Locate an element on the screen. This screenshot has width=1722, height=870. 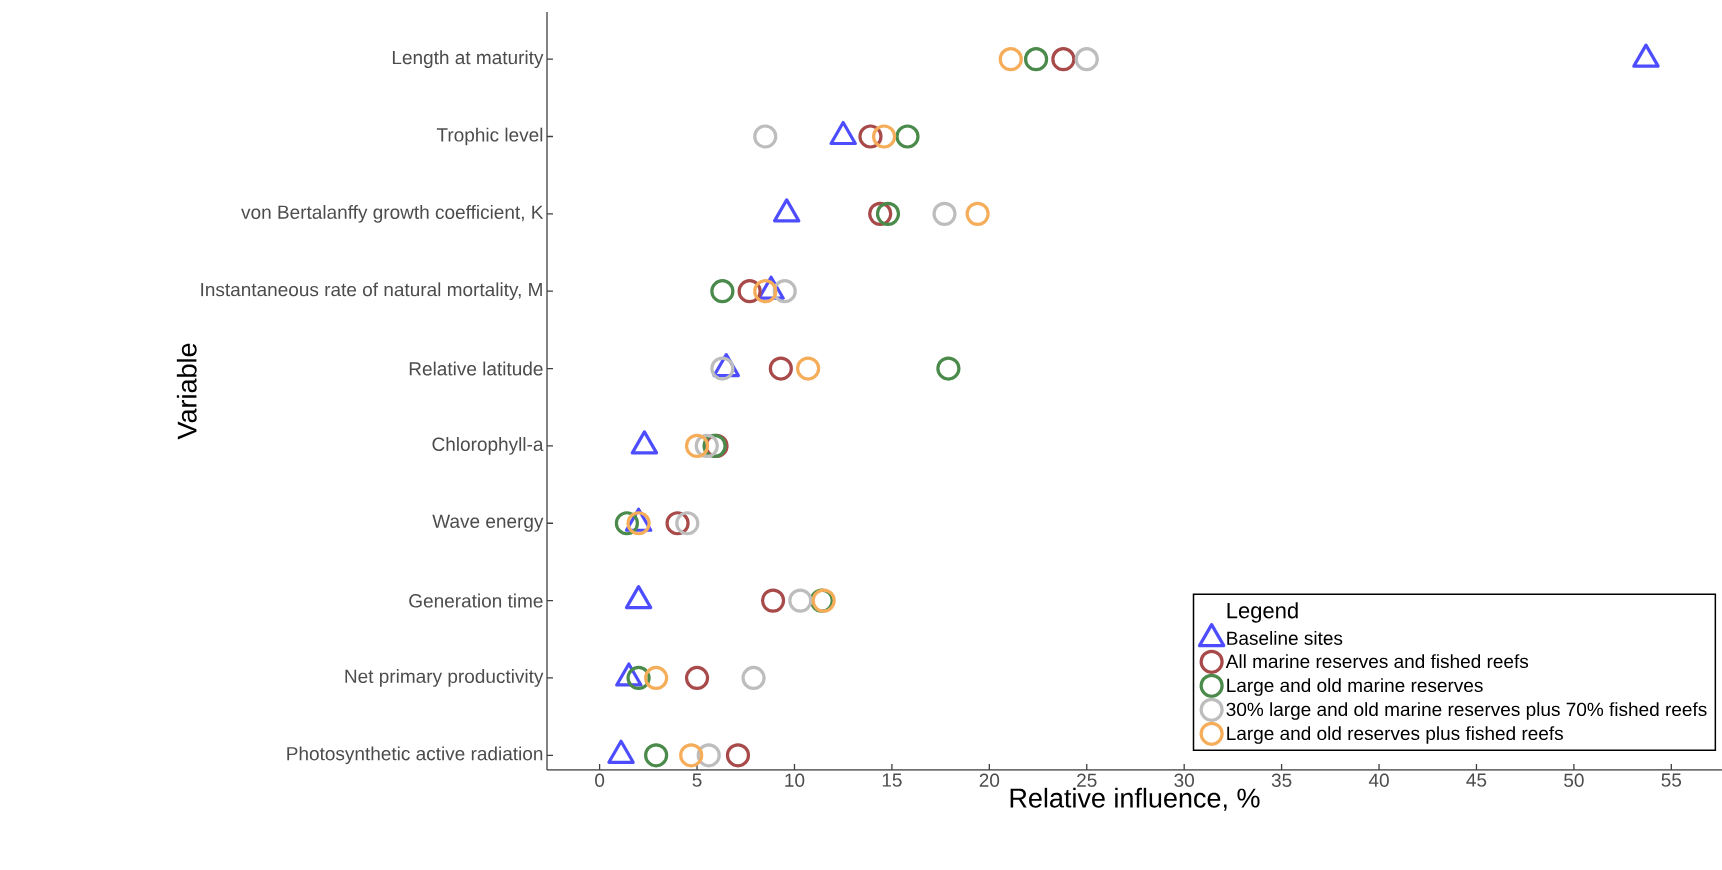
x-tick-label: 5 is located at coordinates (697, 780).